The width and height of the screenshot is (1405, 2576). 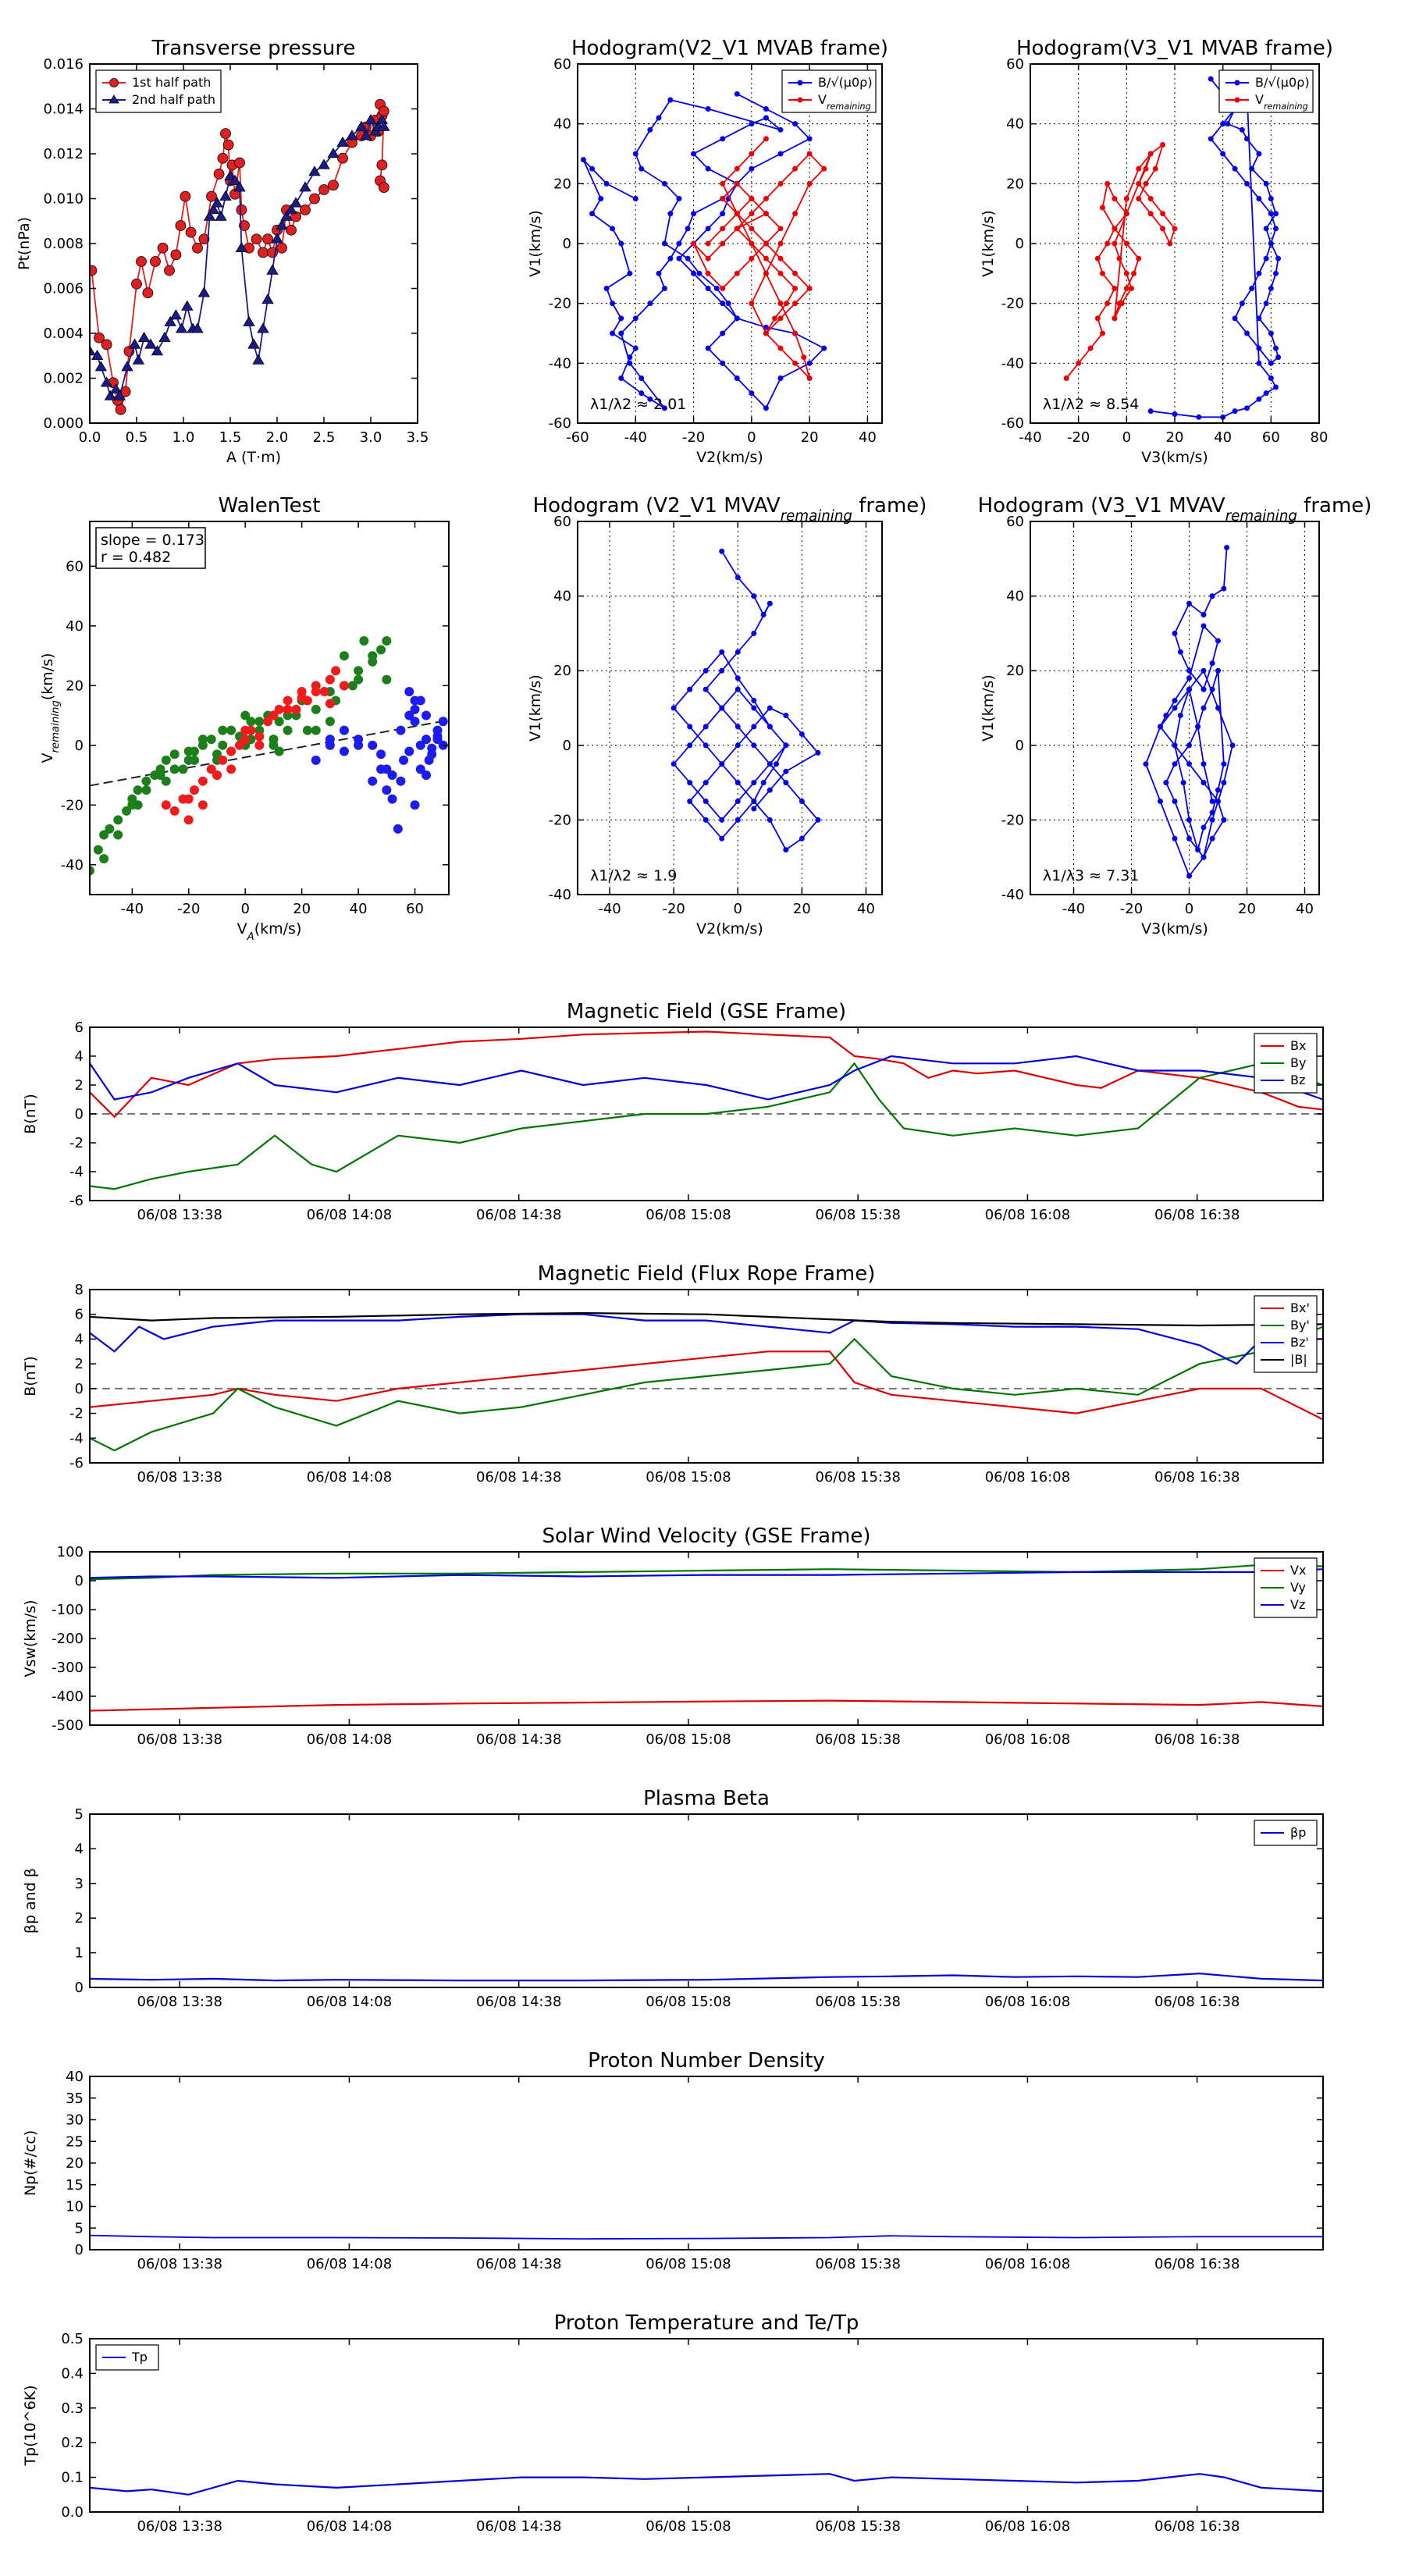 What do you see at coordinates (68, 1697) in the screenshot?
I see `y-tick-label: -400` at bounding box center [68, 1697].